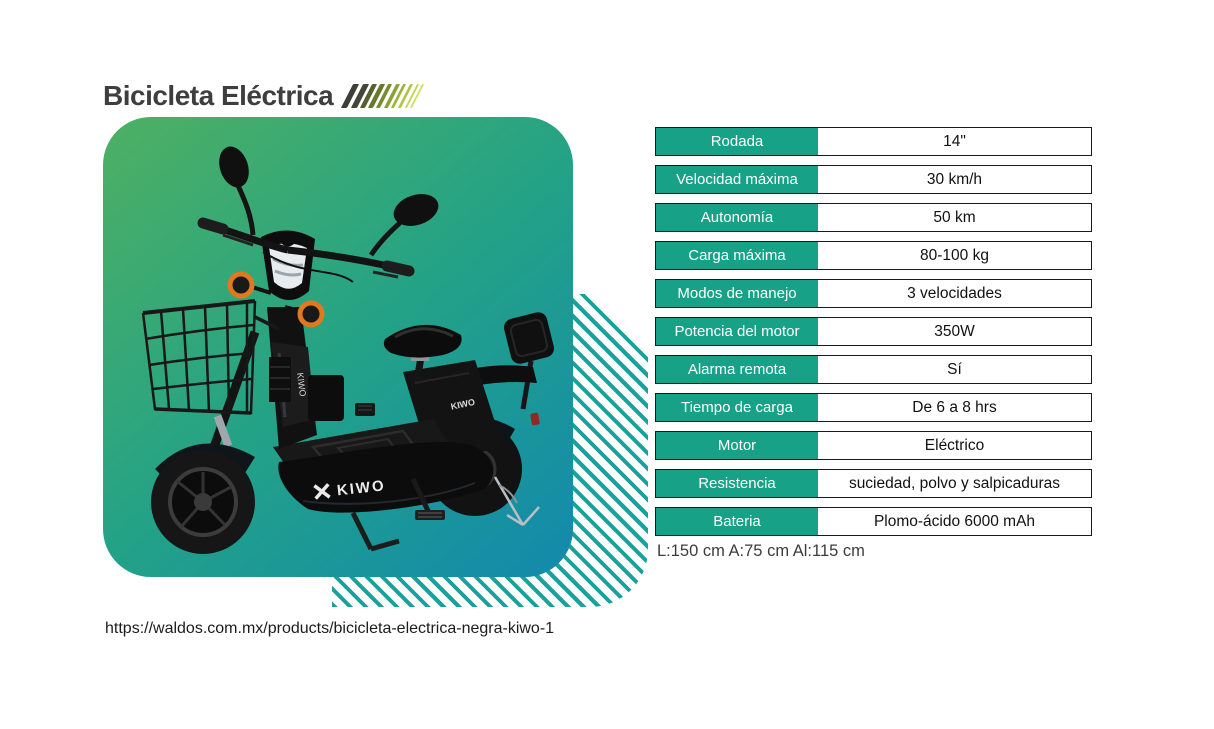  I want to click on brand-decal: KIWO, so click(361, 488).